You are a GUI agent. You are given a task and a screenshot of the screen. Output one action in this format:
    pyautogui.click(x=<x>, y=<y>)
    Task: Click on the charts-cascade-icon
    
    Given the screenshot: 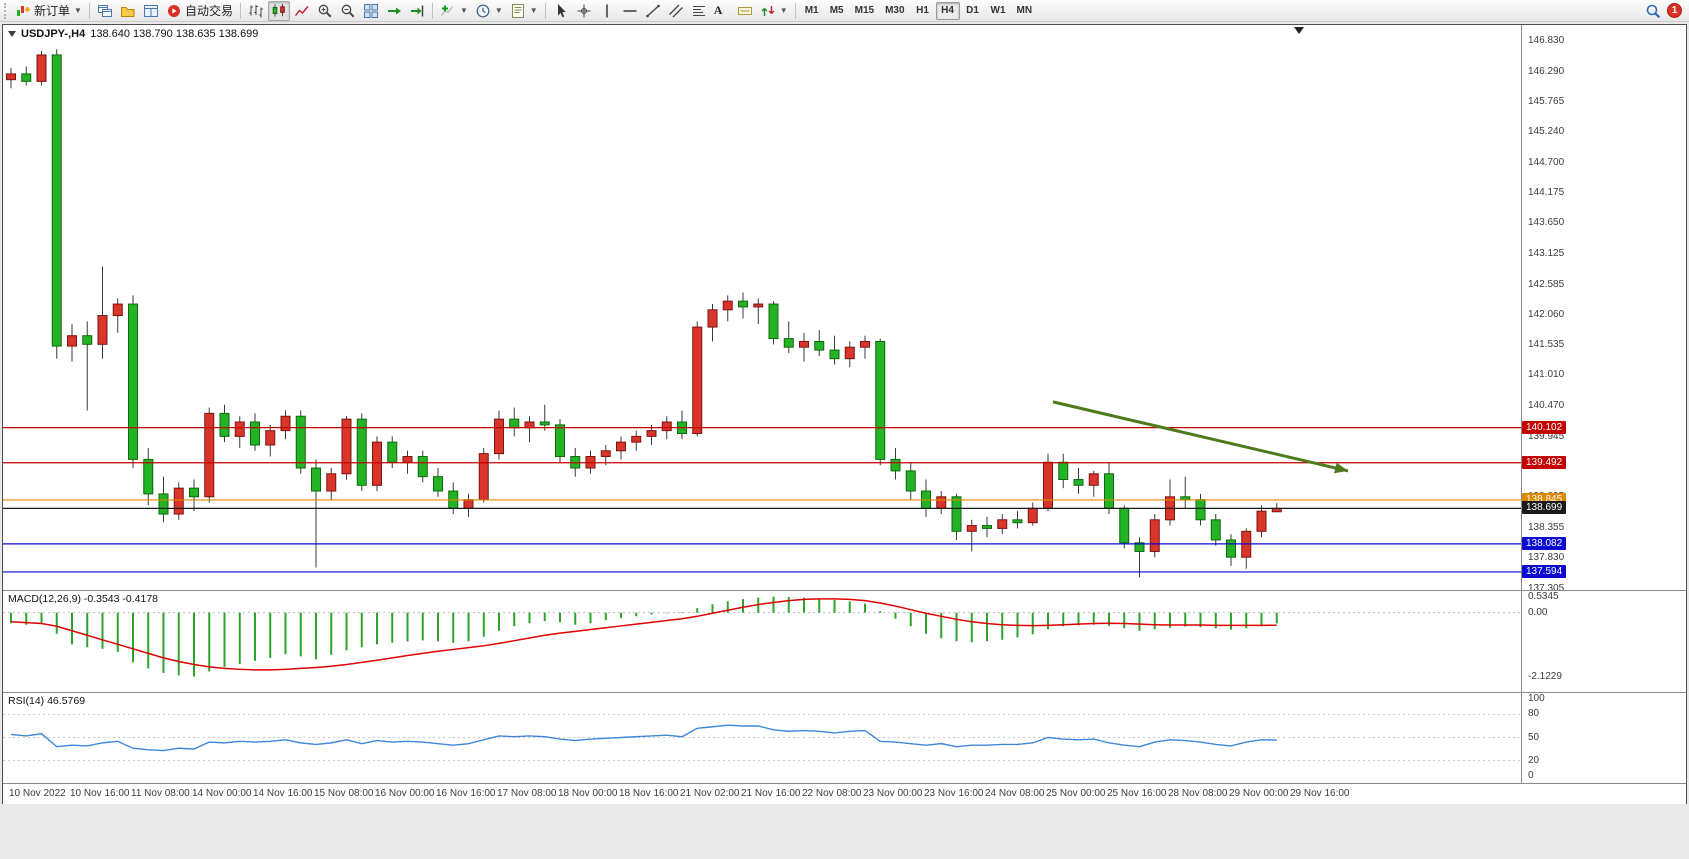 What is the action you would take?
    pyautogui.click(x=104, y=10)
    